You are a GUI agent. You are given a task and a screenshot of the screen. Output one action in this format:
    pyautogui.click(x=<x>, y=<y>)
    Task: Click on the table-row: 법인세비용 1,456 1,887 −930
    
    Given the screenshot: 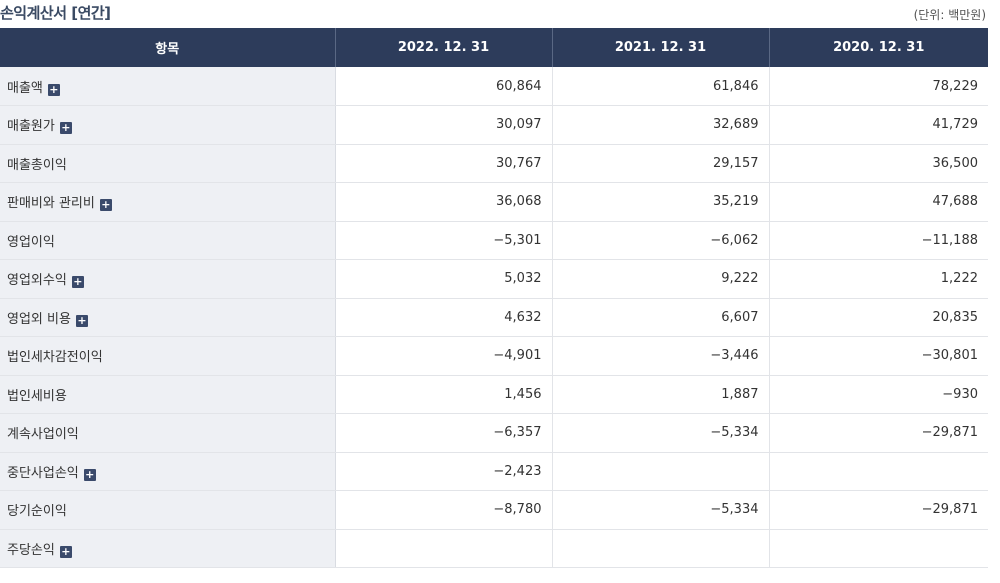 What is the action you would take?
    pyautogui.click(x=494, y=394)
    